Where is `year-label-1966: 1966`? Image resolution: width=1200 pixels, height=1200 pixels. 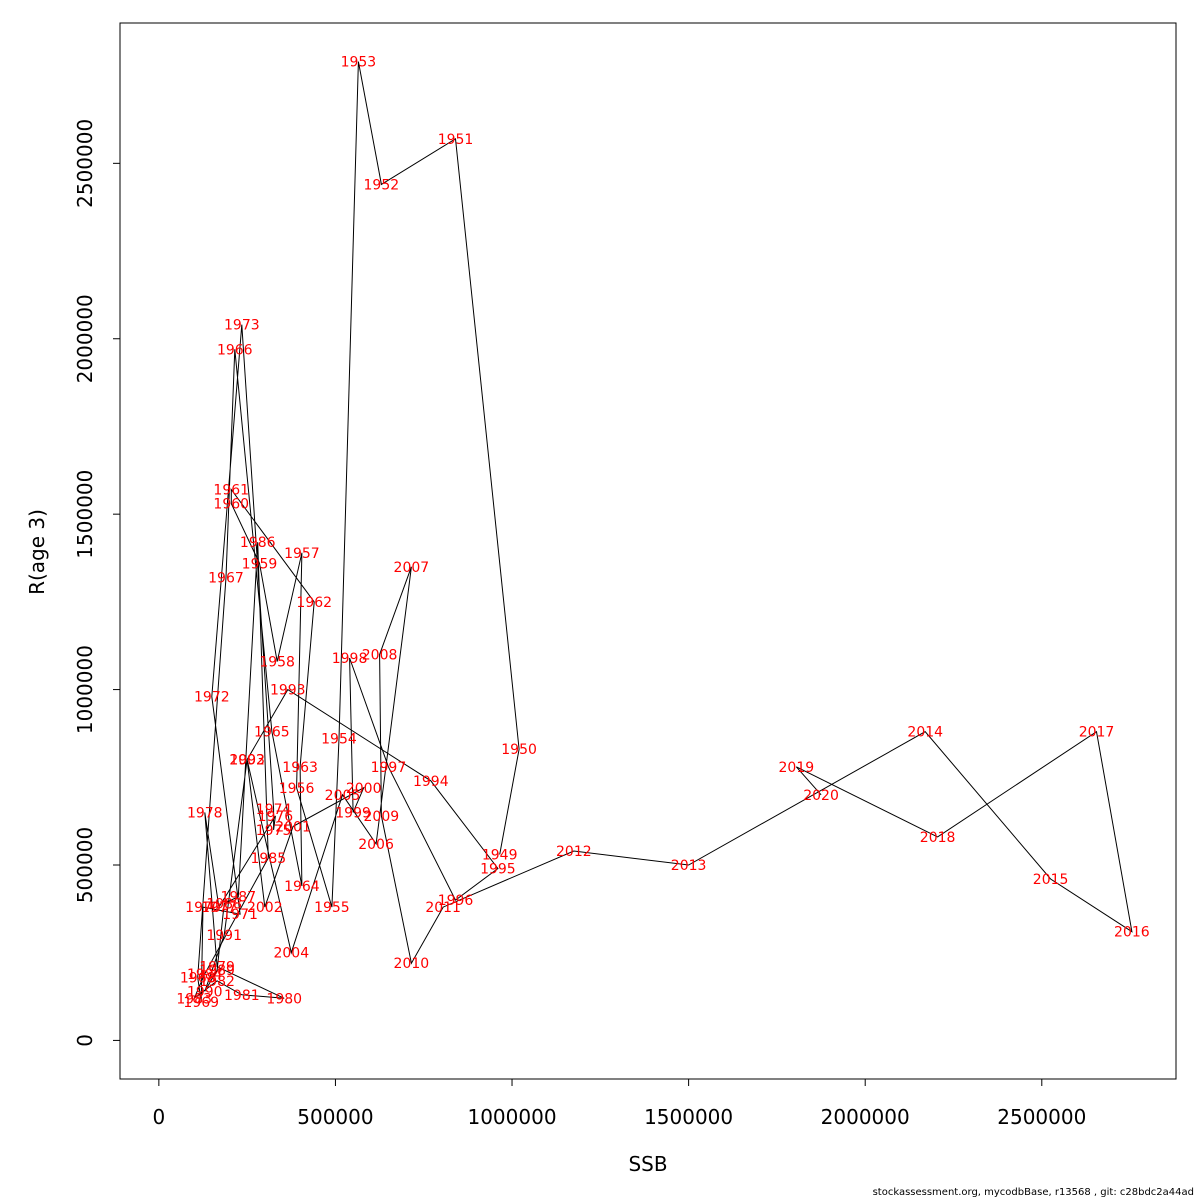
year-label-1966: 1966 is located at coordinates (235, 350).